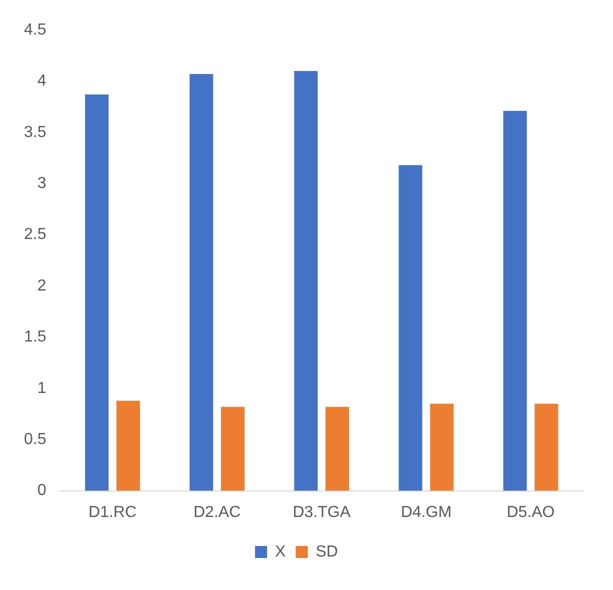  Describe the element at coordinates (321, 512) in the screenshot. I see `x-tick-label: D3.TGA` at that location.